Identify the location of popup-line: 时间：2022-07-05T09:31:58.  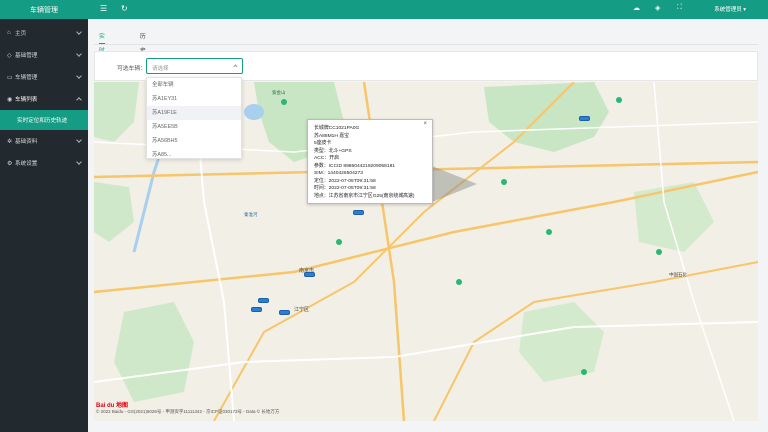
(345, 188).